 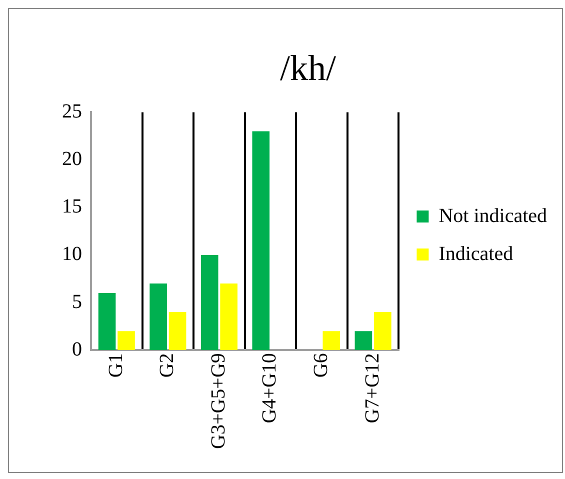 I want to click on y-tick-label: 15, so click(x=72, y=207).